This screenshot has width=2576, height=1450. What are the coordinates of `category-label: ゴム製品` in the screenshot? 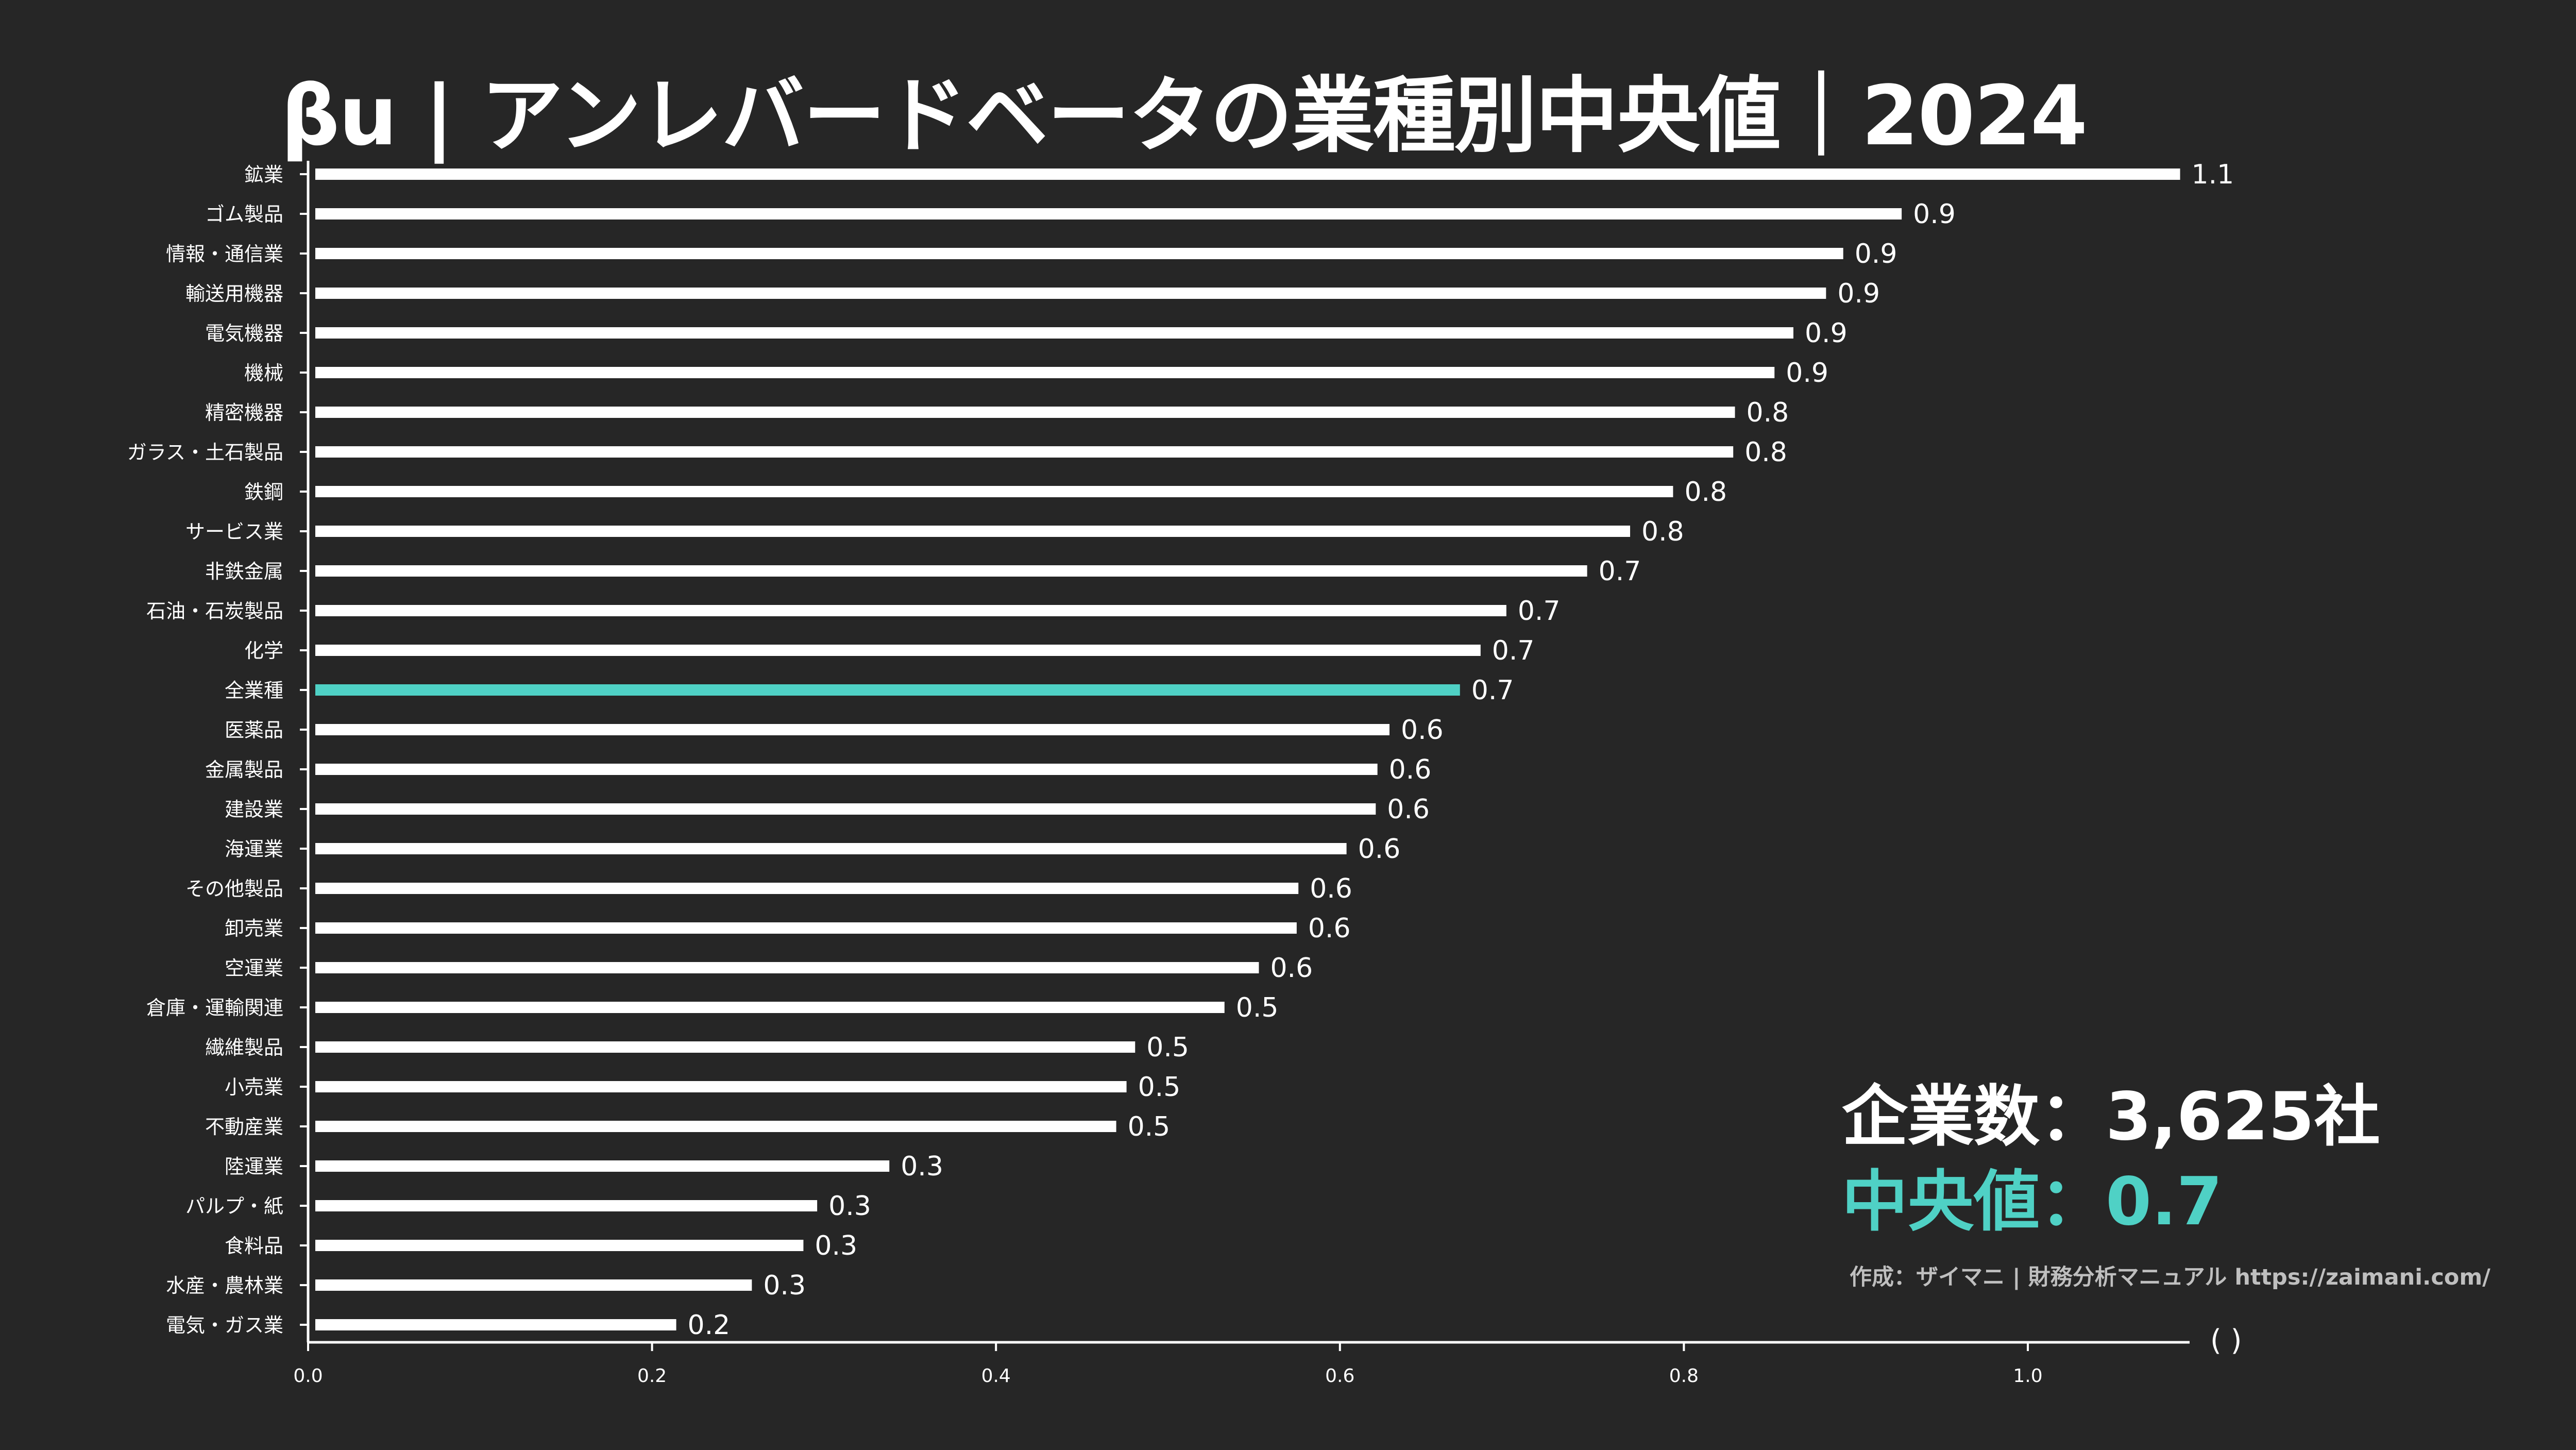 It's located at (244, 215).